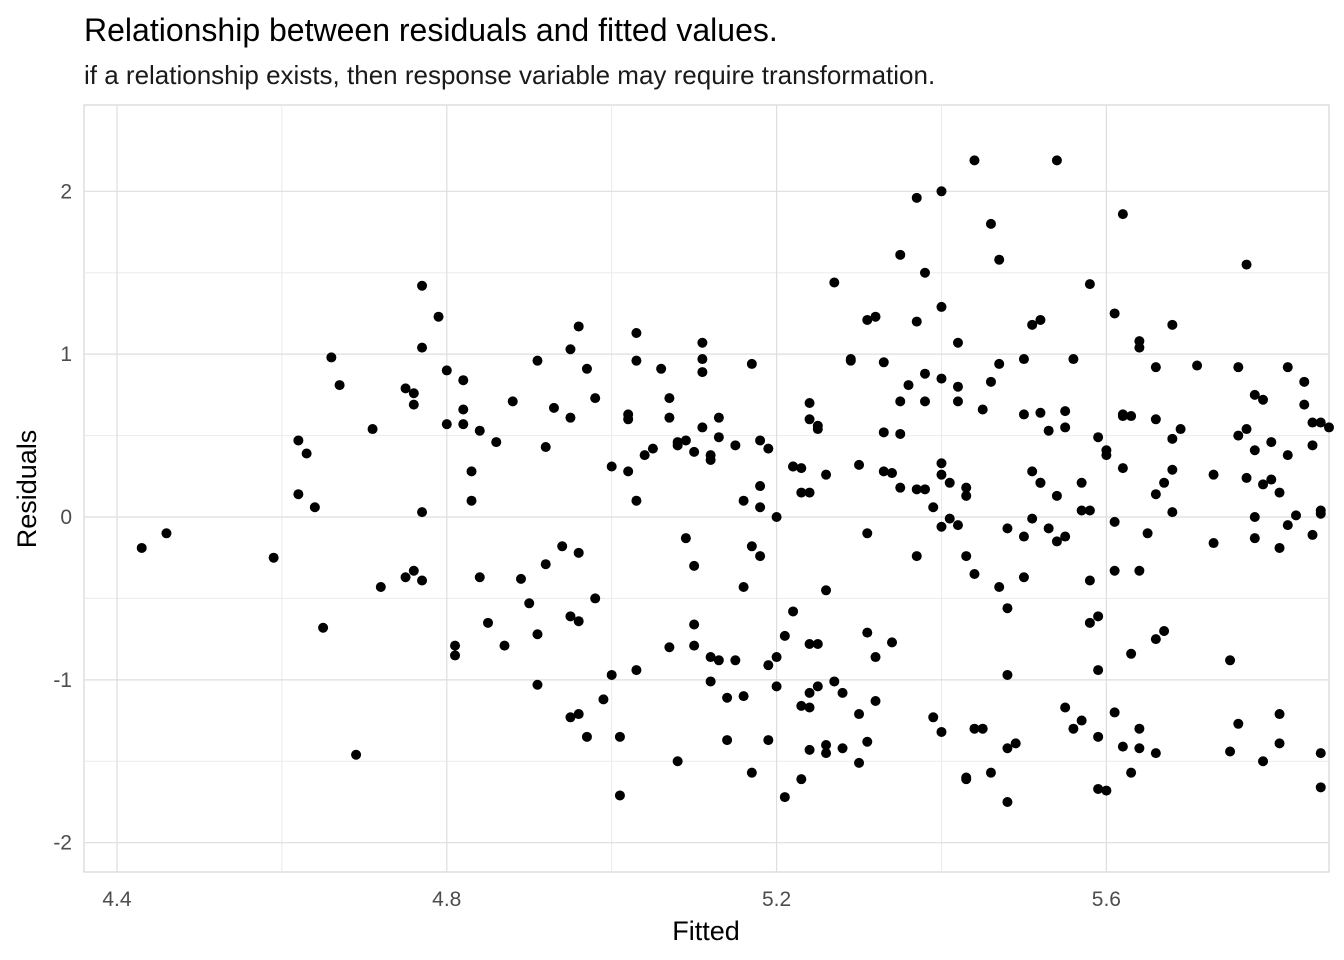  I want to click on x-axis-label: Fitted, so click(706, 931).